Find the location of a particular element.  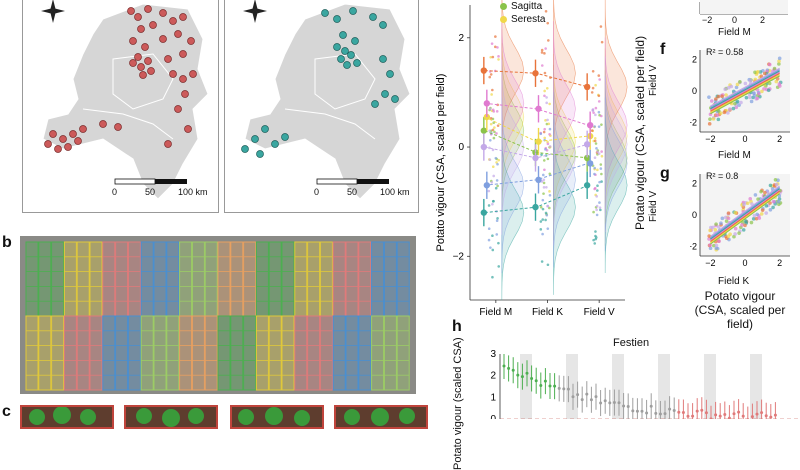

panel-label-c: c is located at coordinates (6, 411).